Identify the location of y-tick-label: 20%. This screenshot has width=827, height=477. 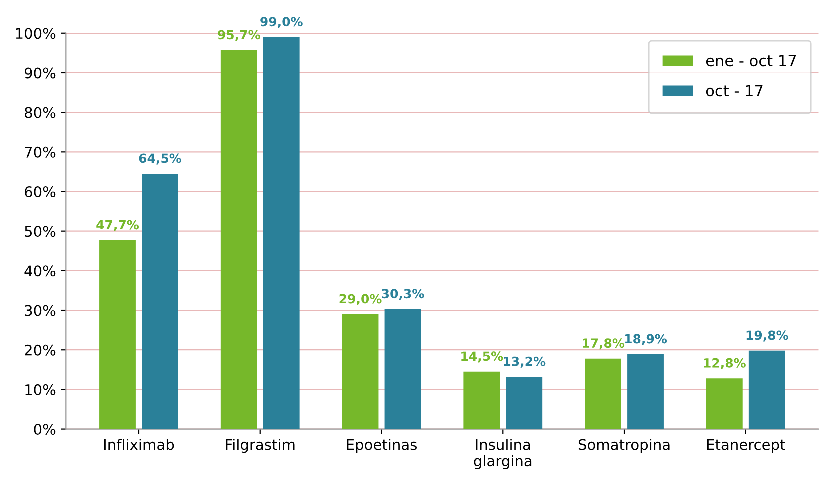
(40, 350).